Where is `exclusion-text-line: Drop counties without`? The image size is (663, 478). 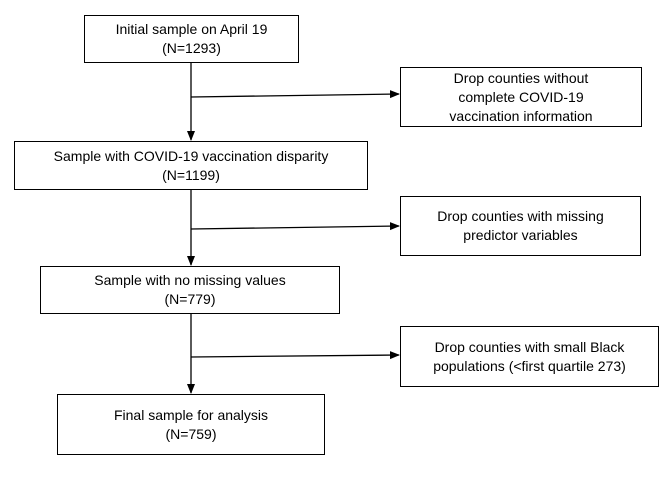
exclusion-text-line: Drop counties without is located at coordinates (521, 77).